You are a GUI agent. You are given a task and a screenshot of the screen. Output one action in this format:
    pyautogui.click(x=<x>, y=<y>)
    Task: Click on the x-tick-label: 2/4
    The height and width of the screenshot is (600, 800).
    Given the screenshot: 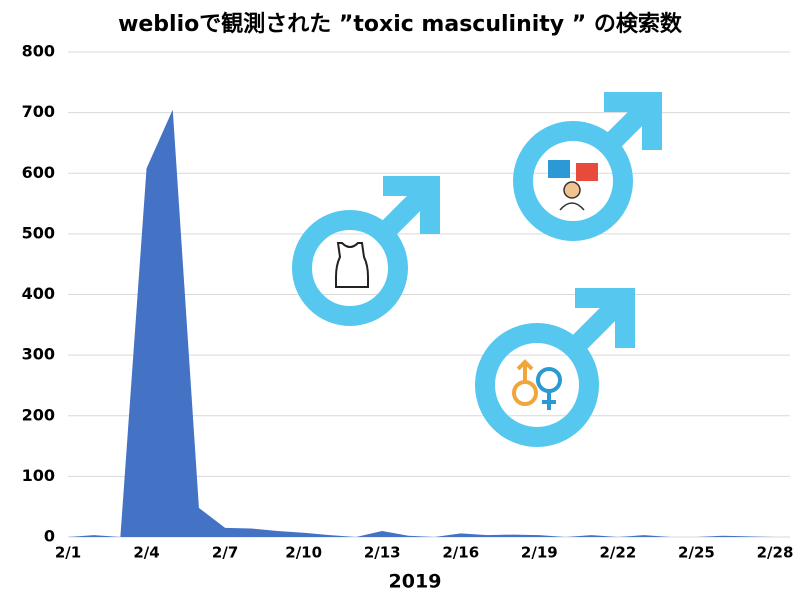 What is the action you would take?
    pyautogui.click(x=146, y=553)
    